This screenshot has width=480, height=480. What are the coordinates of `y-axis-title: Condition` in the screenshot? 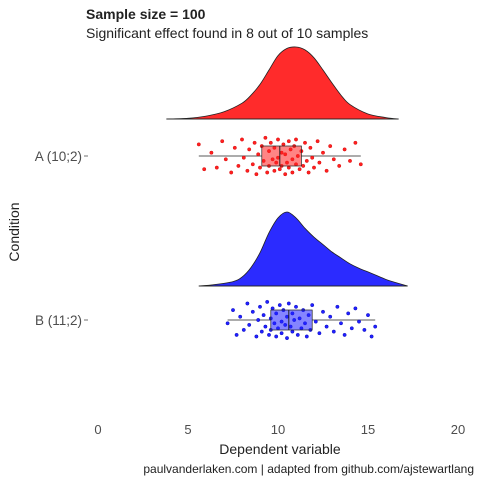 It's located at (14, 231).